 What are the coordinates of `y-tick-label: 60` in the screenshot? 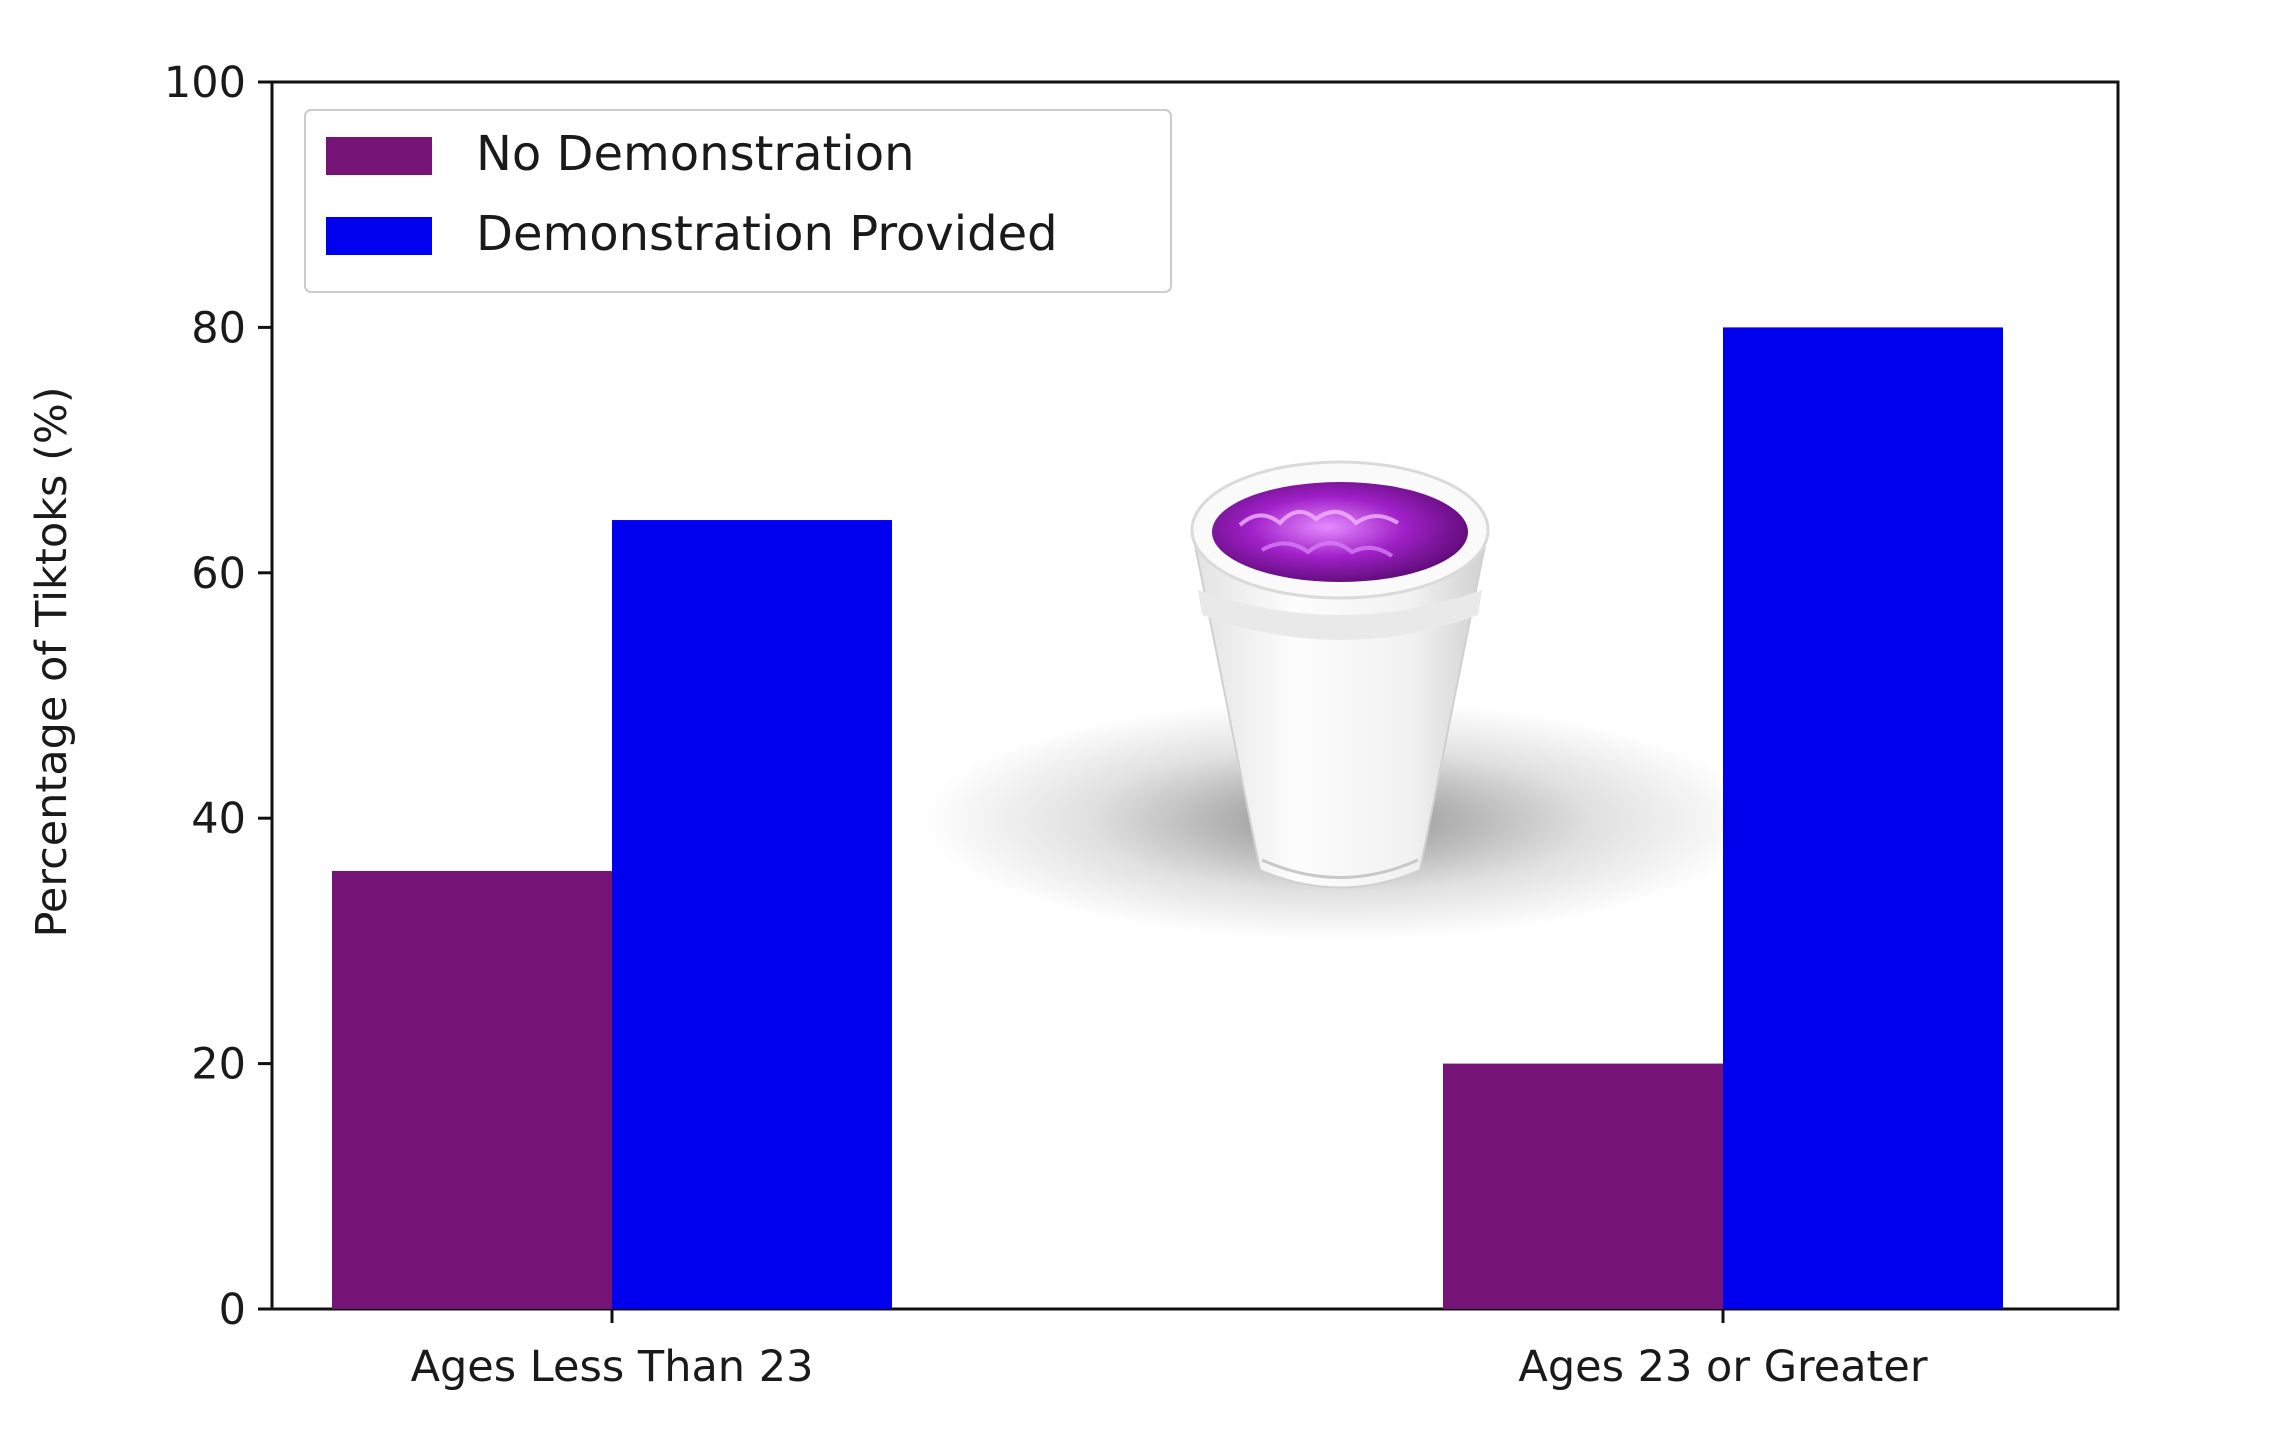 It's located at (218, 574).